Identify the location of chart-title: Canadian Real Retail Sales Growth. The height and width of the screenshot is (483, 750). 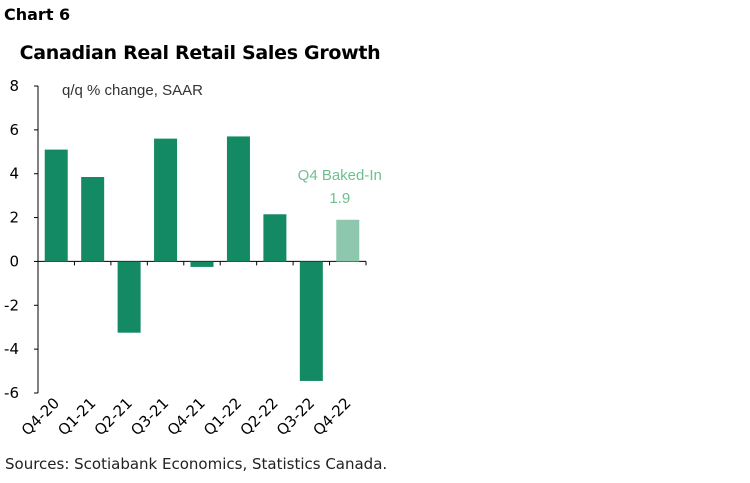
(200, 53).